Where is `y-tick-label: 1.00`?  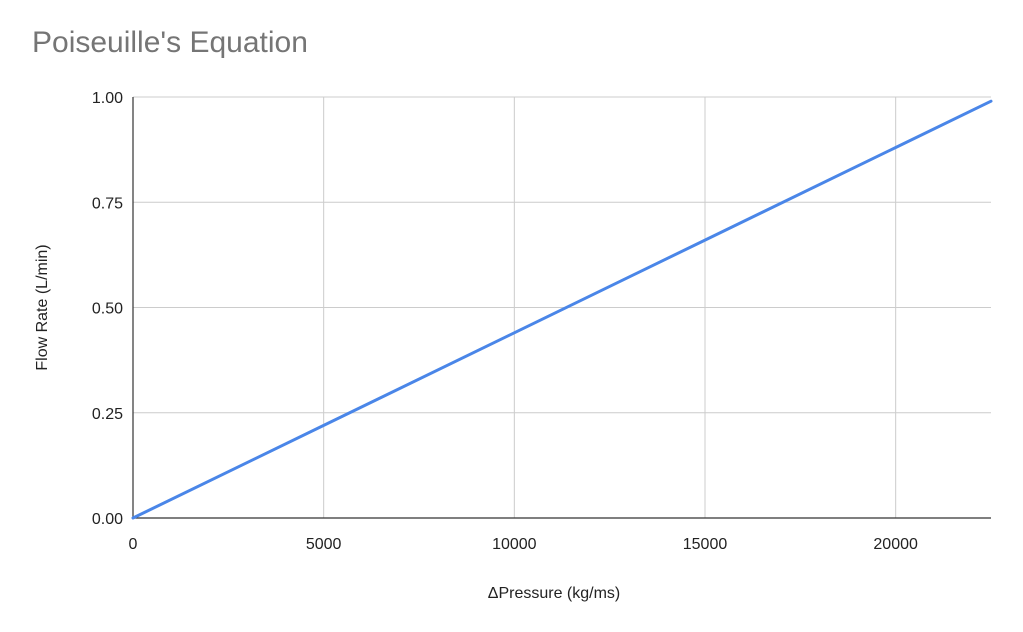 y-tick-label: 1.00 is located at coordinates (107, 98).